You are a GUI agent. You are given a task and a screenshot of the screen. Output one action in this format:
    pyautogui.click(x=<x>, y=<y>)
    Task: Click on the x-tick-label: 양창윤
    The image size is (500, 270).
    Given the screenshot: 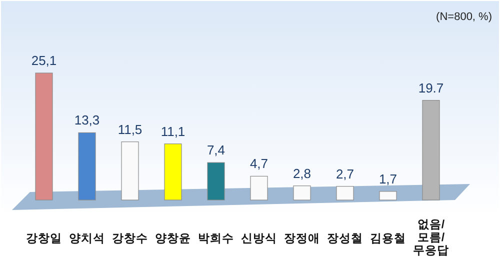 What is the action you would take?
    pyautogui.click(x=173, y=238)
    